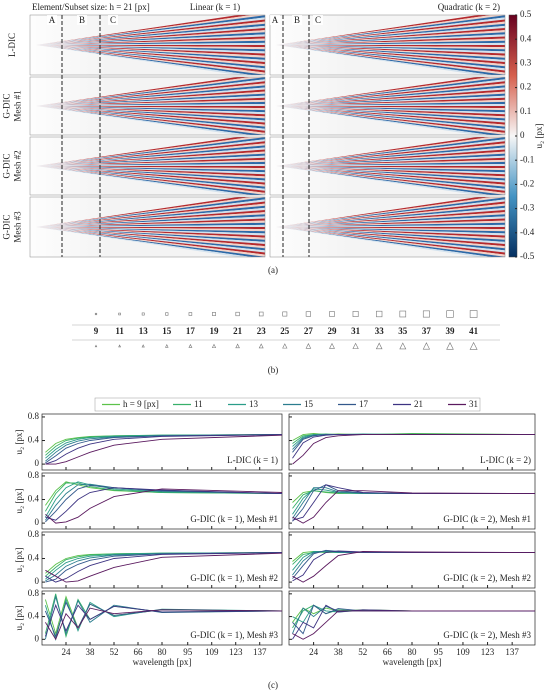  Describe the element at coordinates (198, 404) in the screenshot. I see `legend-label: 11` at that location.